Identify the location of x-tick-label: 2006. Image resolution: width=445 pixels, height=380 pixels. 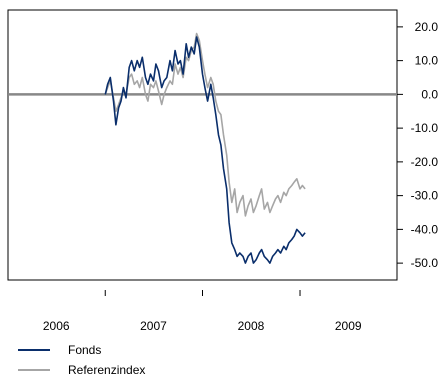
(56, 326).